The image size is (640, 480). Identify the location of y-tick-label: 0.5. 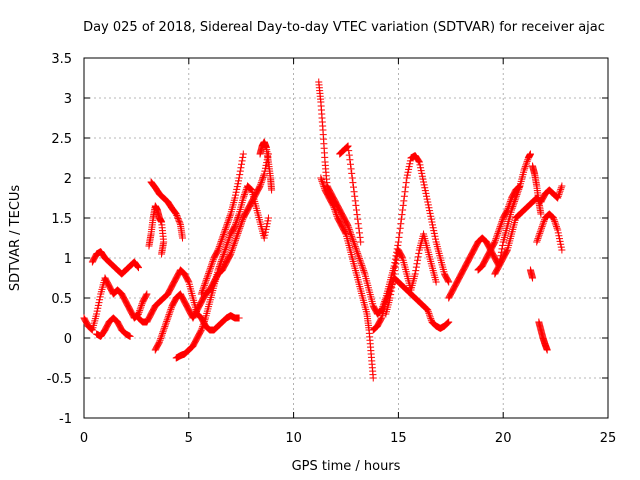
(61, 299).